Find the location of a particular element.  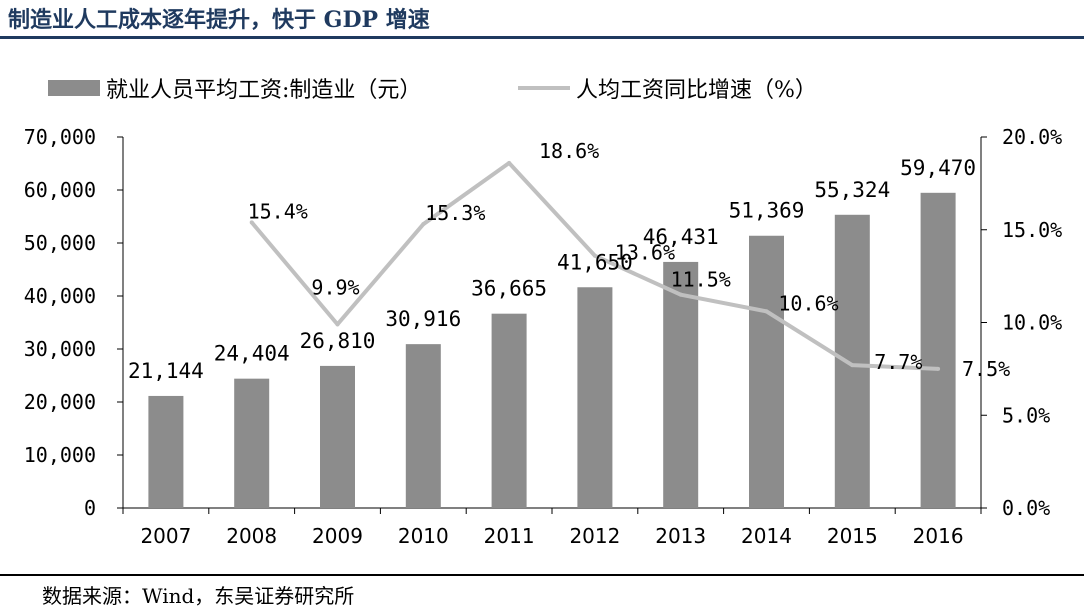

left-tick-label: 30,000 is located at coordinates (60, 349).